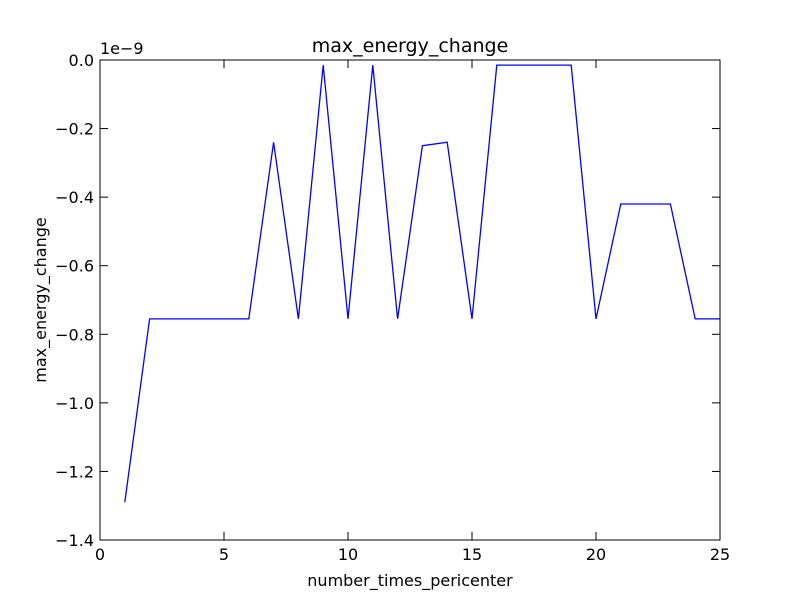 The height and width of the screenshot is (600, 800). I want to click on y-offset-text: 1e−9, so click(122, 48).